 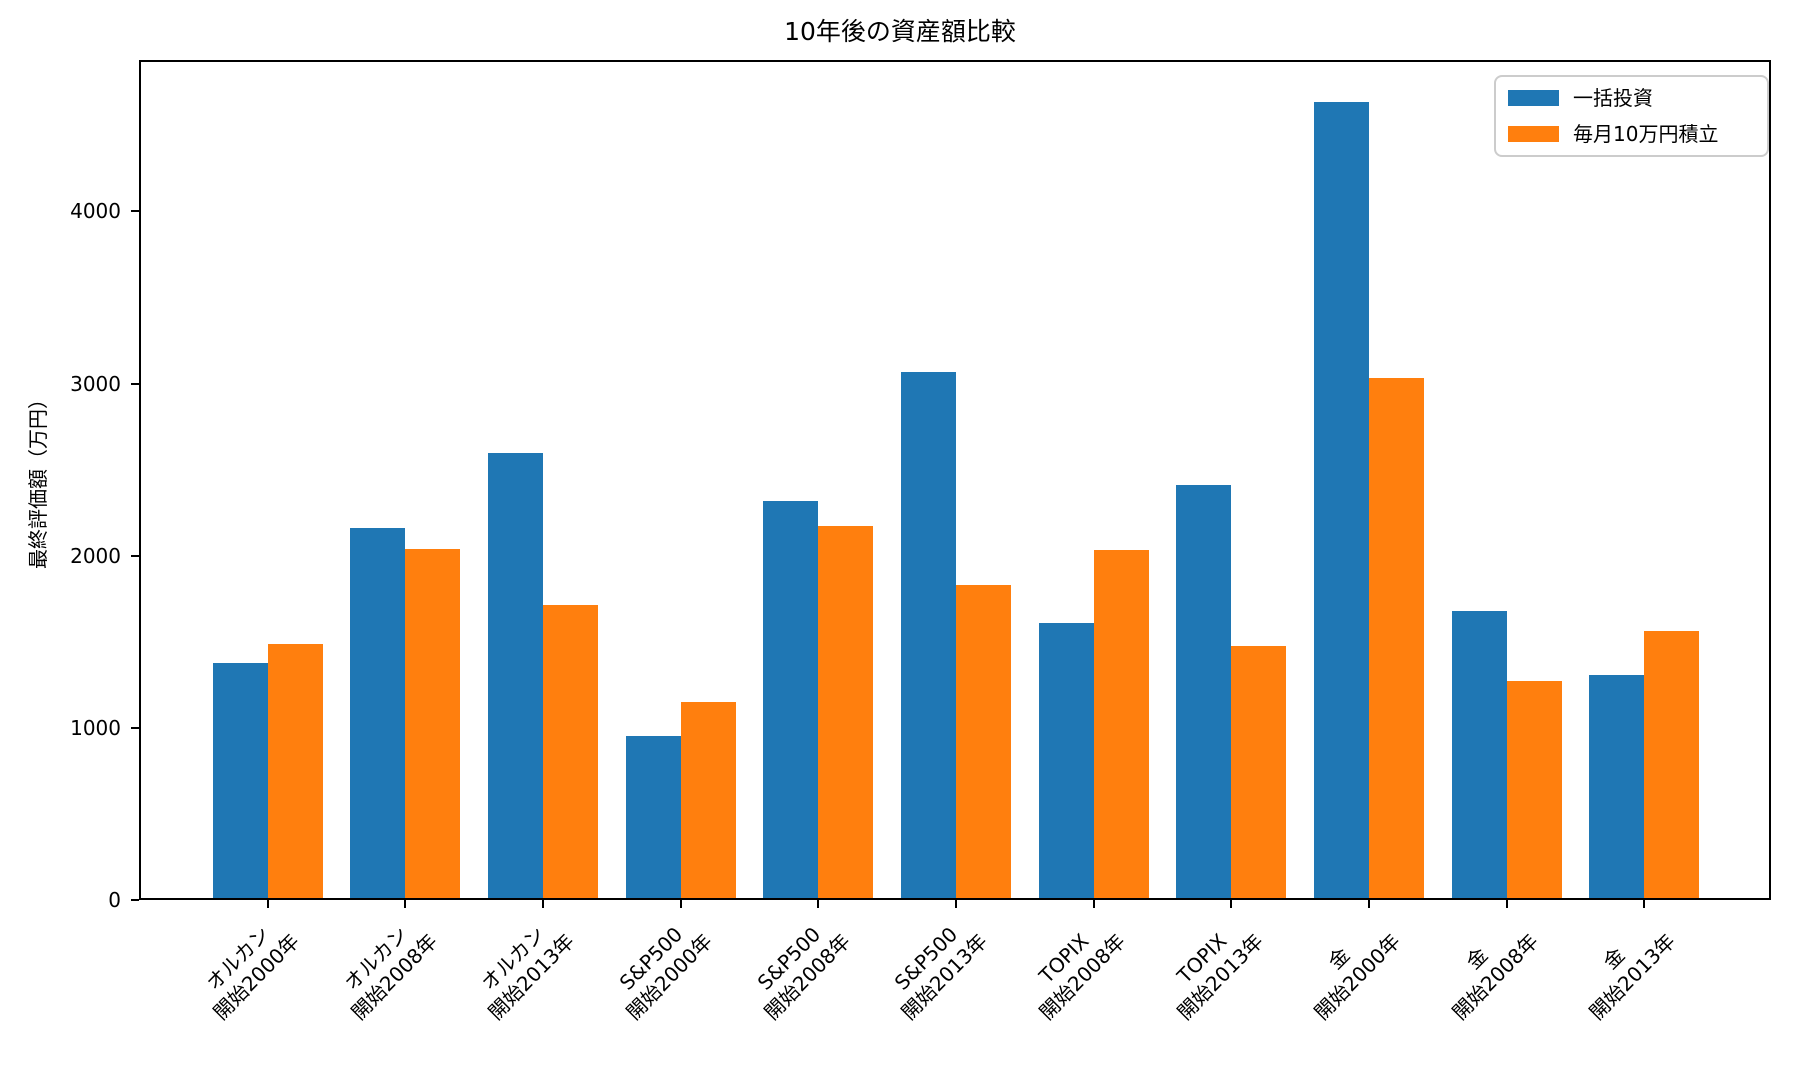 What do you see at coordinates (1631, 116) in the screenshot?
I see `legend: 一括投資 毎月10万円積立` at bounding box center [1631, 116].